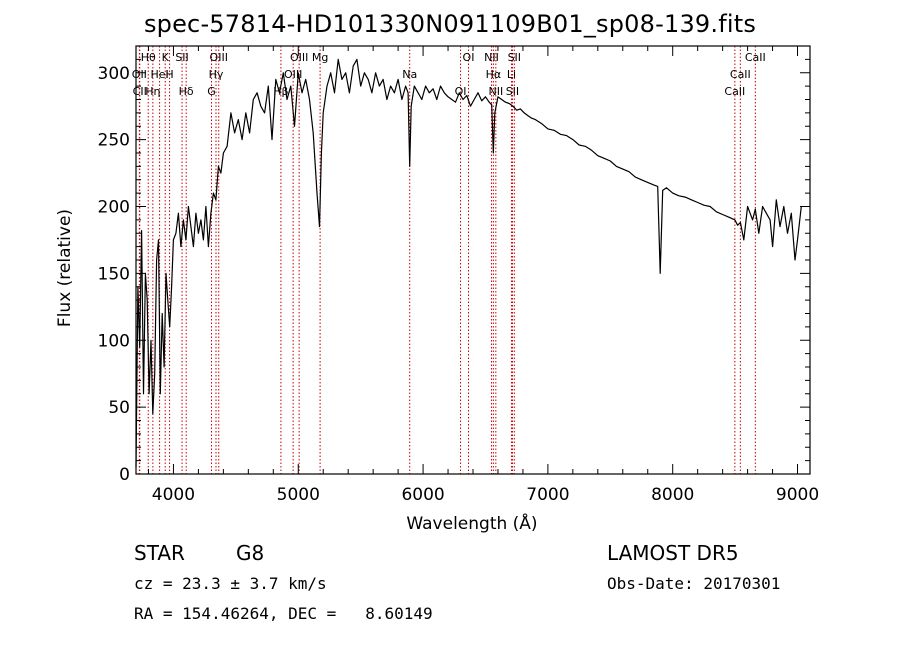 This screenshot has width=900, height=649. What do you see at coordinates (694, 583) in the screenshot?
I see `observation-date: Obs-Date: 20170301` at bounding box center [694, 583].